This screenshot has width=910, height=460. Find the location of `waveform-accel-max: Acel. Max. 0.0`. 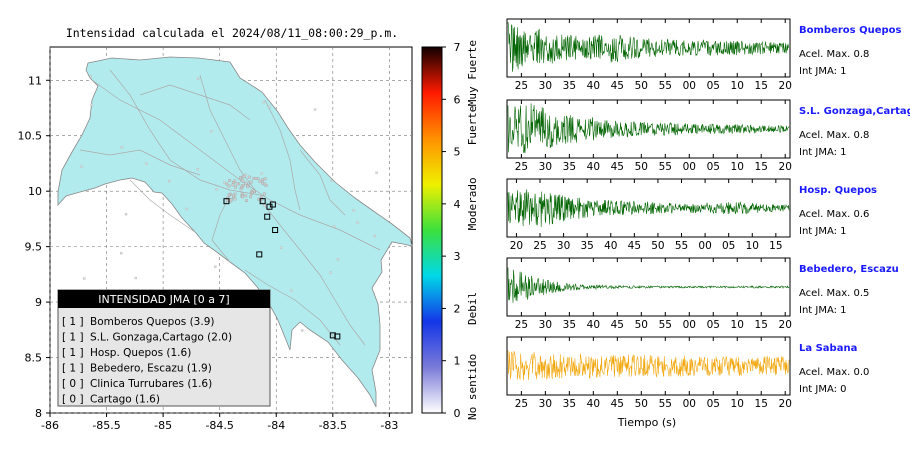

waveform-accel-max: Acel. Max. 0.0 is located at coordinates (834, 372).